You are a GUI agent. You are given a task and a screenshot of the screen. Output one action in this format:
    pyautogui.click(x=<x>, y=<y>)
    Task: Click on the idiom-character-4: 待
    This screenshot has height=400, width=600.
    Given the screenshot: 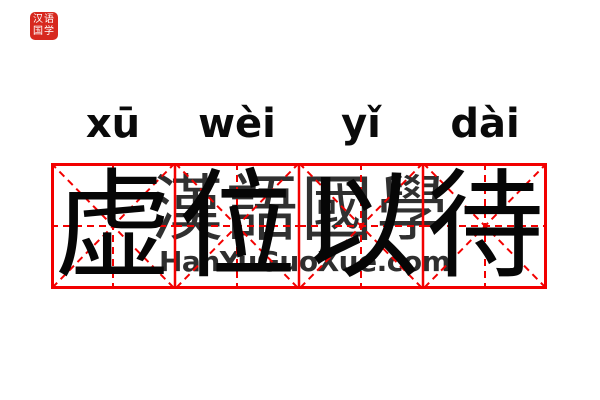 What is the action you would take?
    pyautogui.click(x=484, y=226)
    